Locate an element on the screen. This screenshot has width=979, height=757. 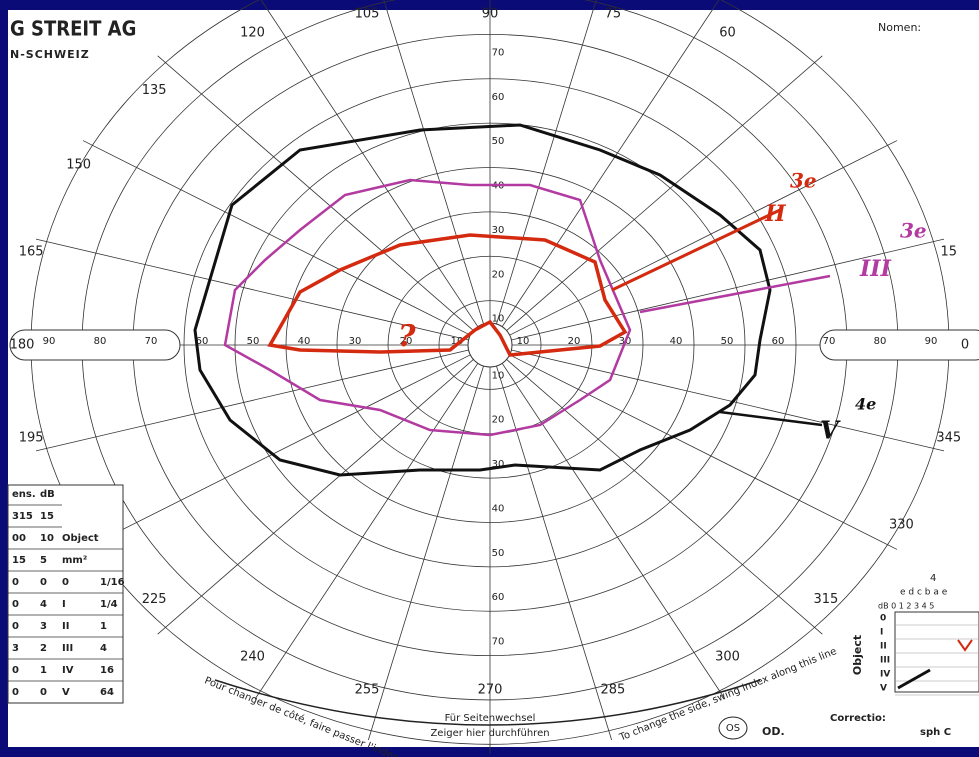
table-cell: 3 is located at coordinates (15, 648).